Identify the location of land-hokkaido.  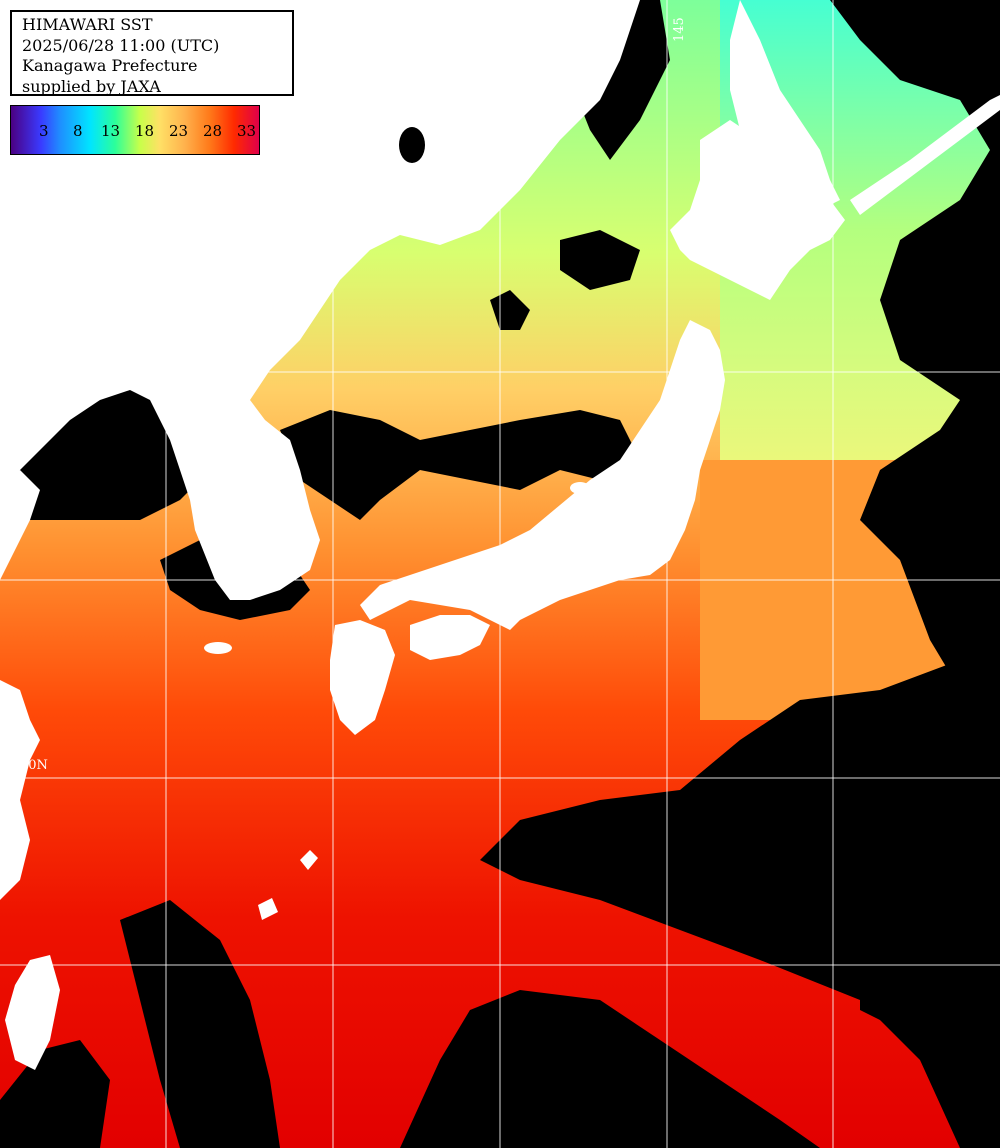
(757, 210).